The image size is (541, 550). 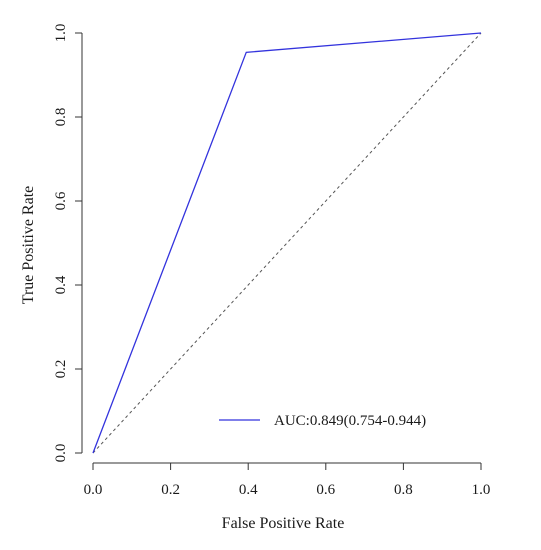 What do you see at coordinates (403, 490) in the screenshot?
I see `x-tick-label: 0.8` at bounding box center [403, 490].